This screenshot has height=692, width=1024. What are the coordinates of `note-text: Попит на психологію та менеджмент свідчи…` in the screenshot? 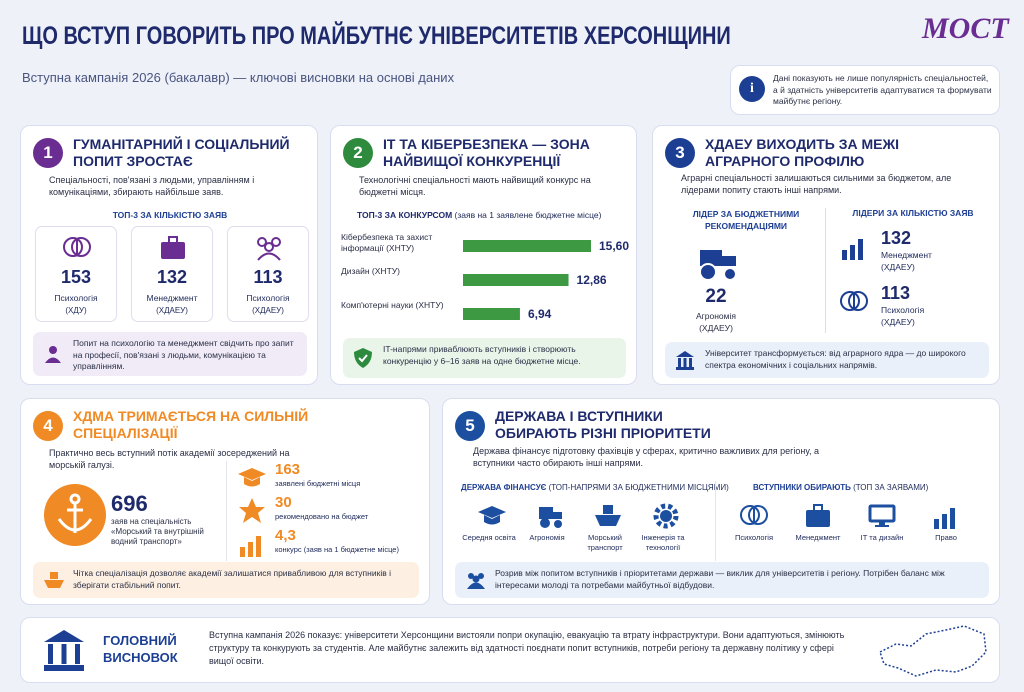 It's located at (183, 354).